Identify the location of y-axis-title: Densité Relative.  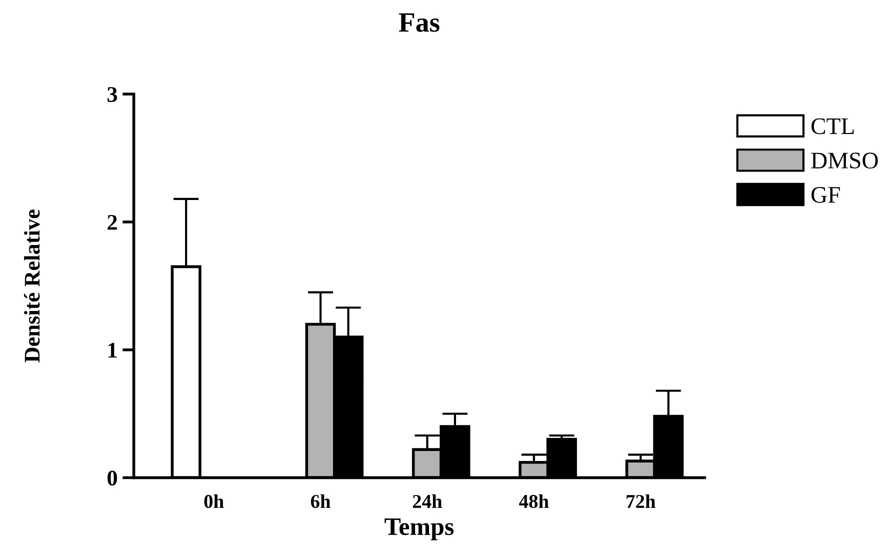
(32, 286).